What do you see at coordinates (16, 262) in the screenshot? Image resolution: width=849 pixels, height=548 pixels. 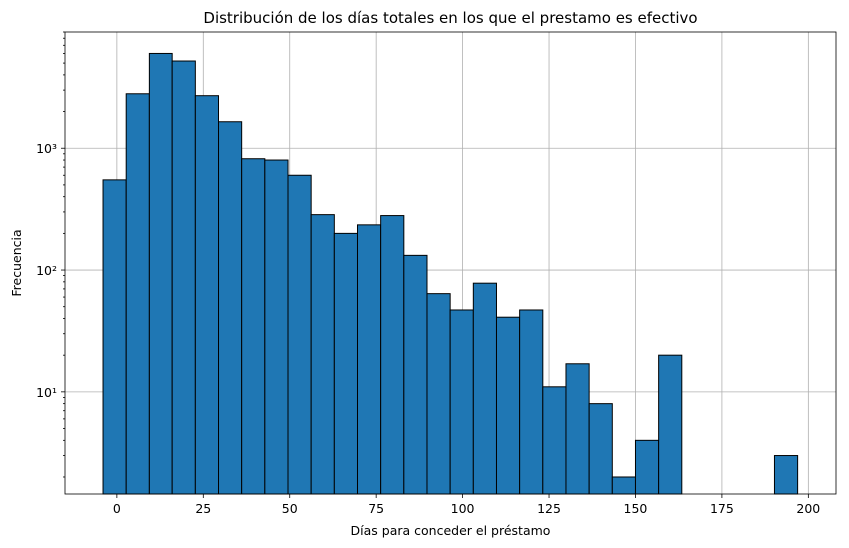 I see `y-axis-label: Frecuencia` at bounding box center [16, 262].